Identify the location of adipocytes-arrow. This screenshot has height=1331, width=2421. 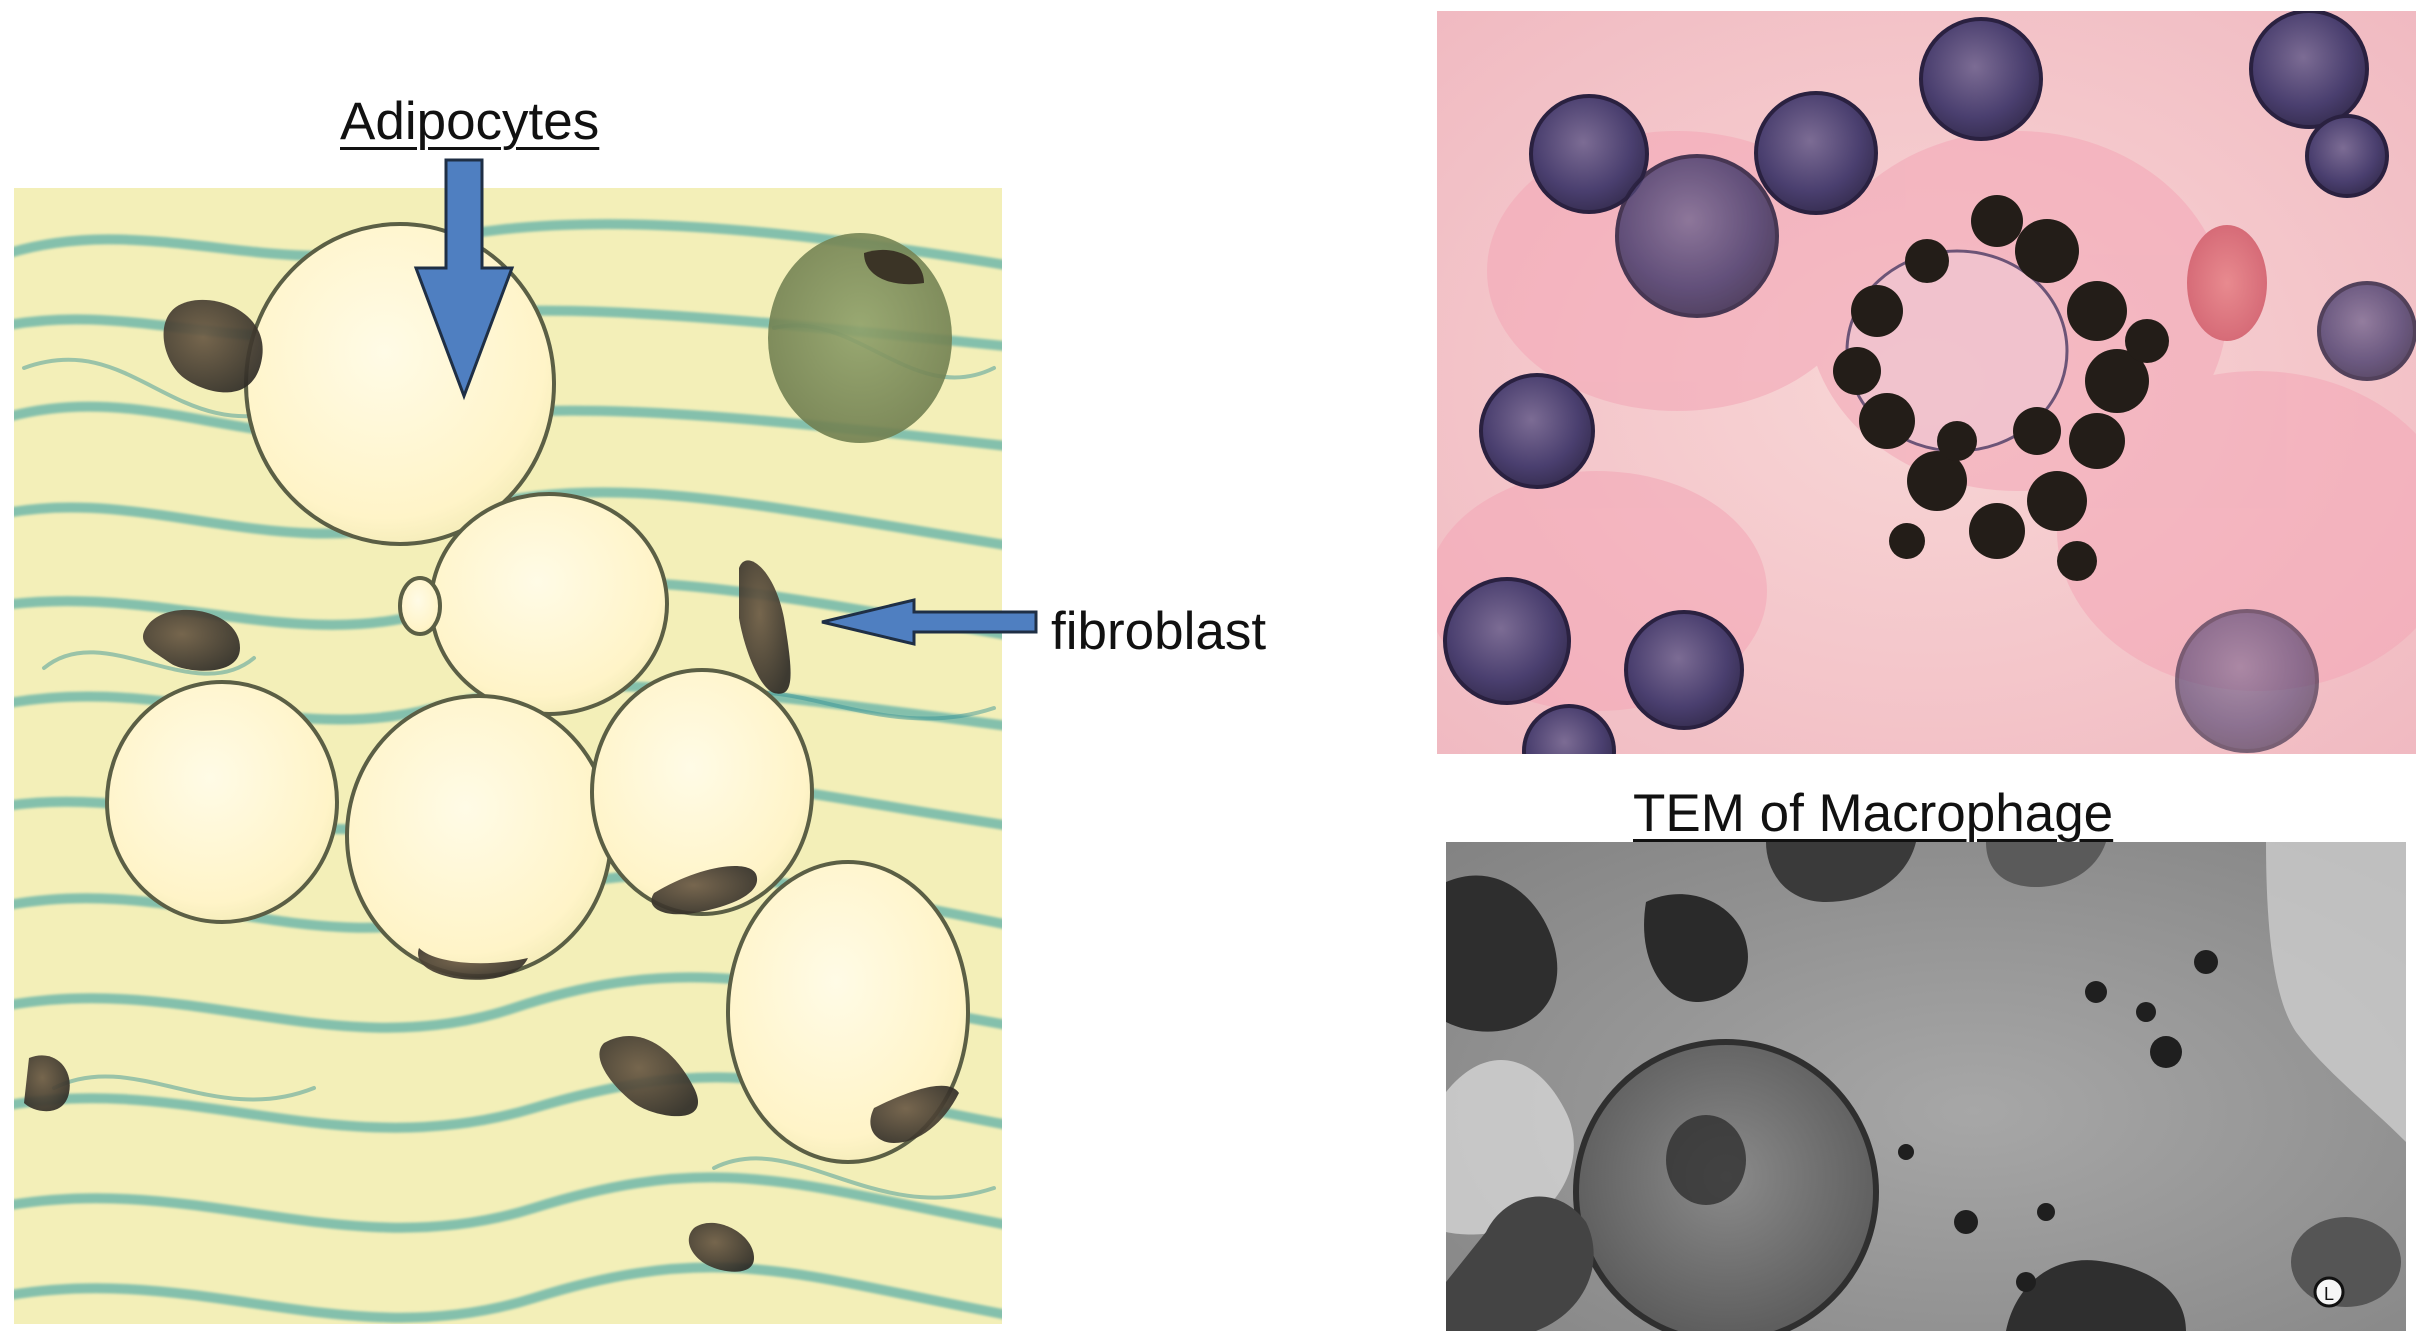
(464, 279).